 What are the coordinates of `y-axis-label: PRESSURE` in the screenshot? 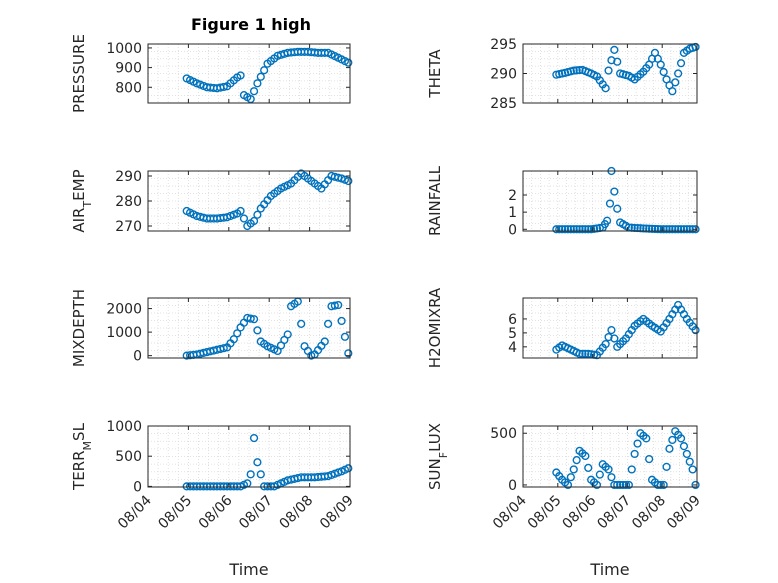 It's located at (79, 73).